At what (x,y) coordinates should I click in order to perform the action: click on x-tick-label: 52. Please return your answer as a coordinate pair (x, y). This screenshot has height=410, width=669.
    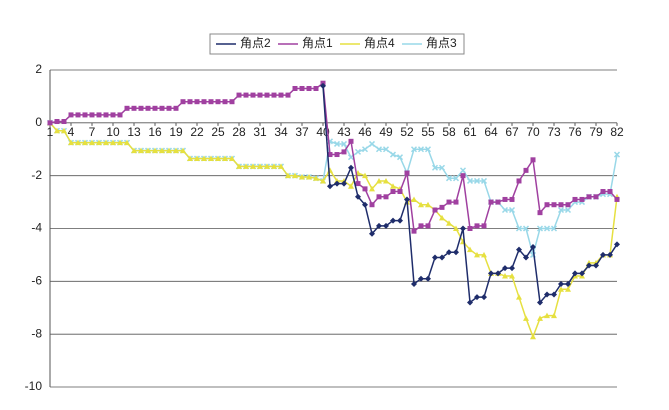
    Looking at the image, I should click on (407, 132).